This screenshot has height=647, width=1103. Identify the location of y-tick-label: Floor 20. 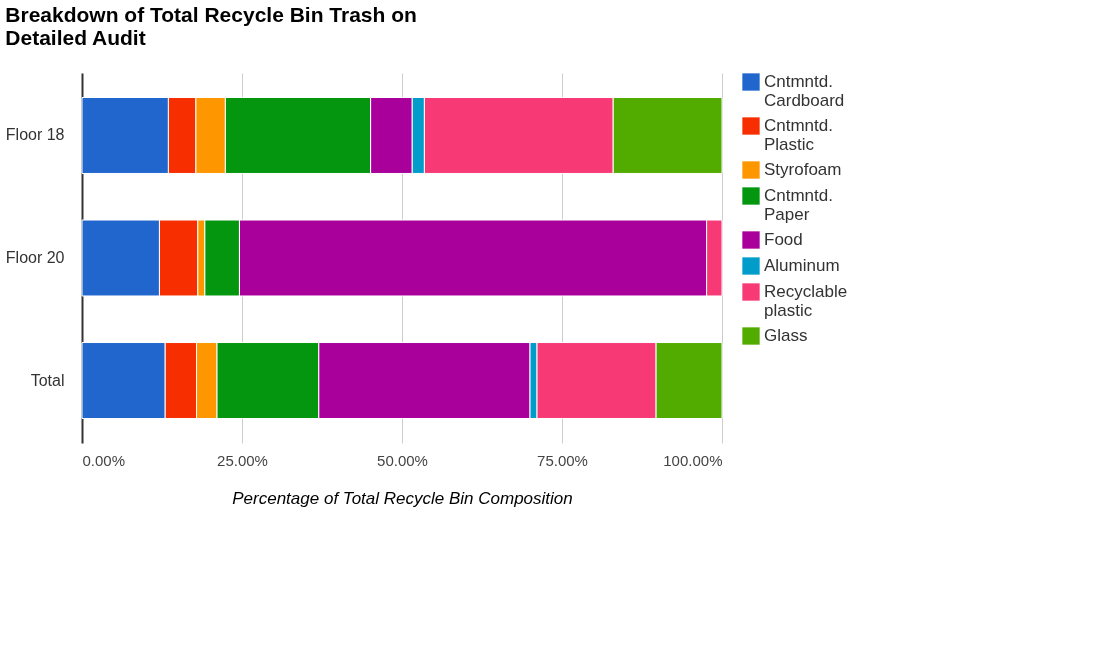
(35, 257).